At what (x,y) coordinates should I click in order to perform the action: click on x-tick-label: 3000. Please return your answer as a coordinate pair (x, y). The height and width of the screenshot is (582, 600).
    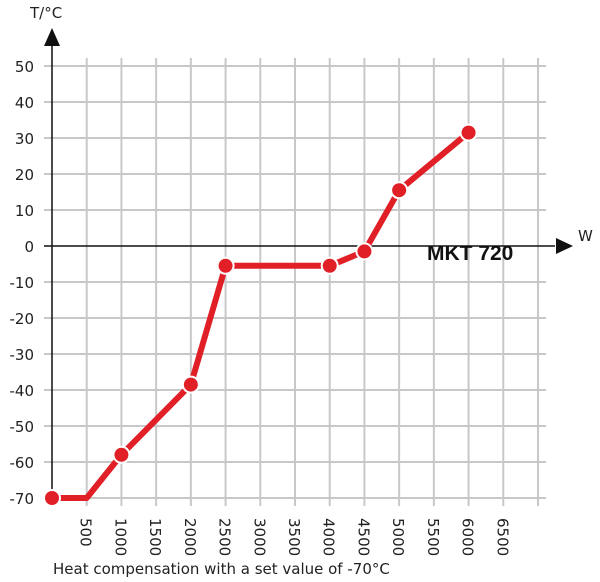
    Looking at the image, I should click on (259, 537).